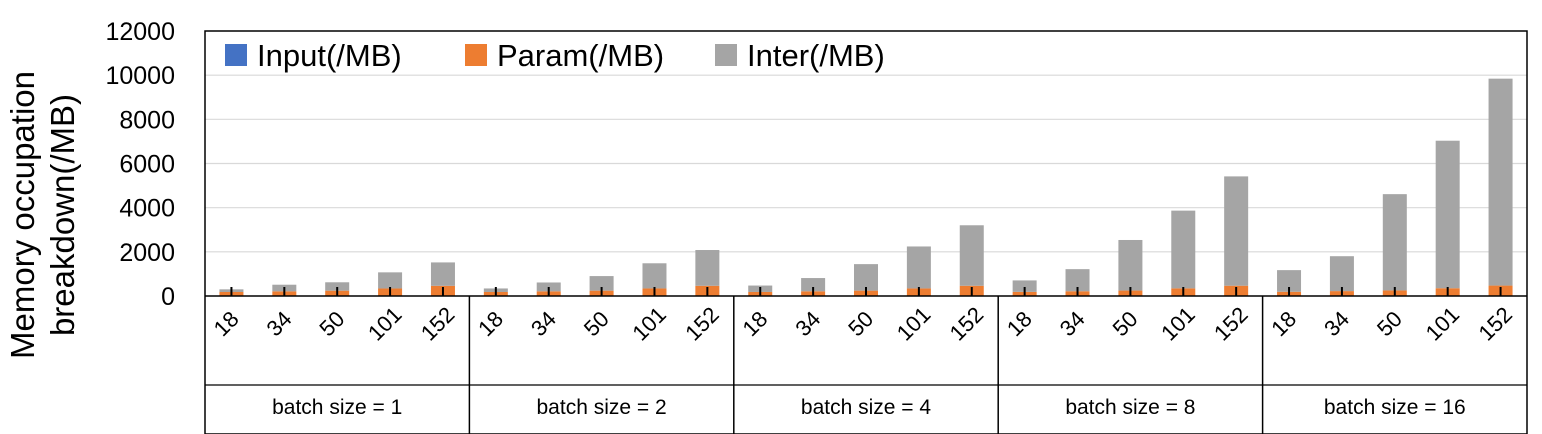 The image size is (1542, 434). I want to click on y-tick-labels: 0 2000 4000 6000 8000 10000 12000, so click(140, 164).